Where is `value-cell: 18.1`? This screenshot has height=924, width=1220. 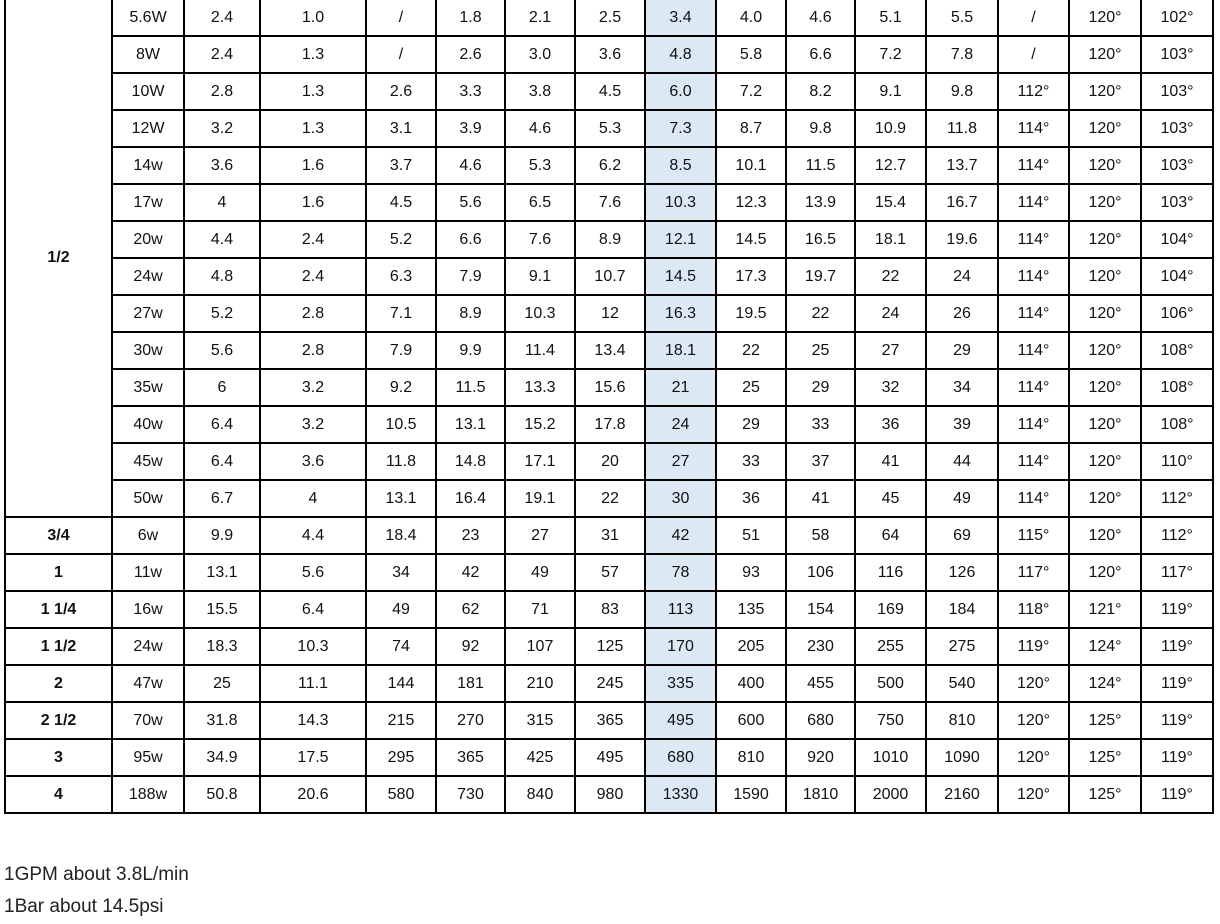
value-cell: 18.1 is located at coordinates (890, 239).